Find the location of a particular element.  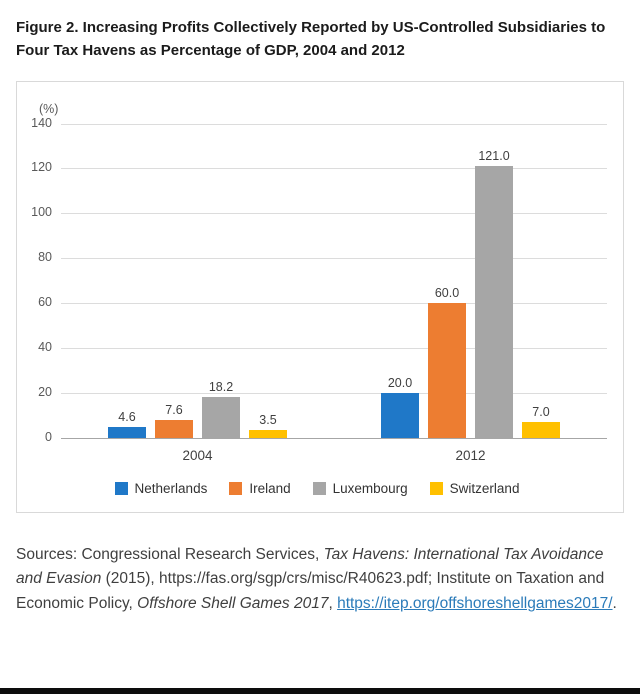

legend: Netherlands Ireland Luxembourg Switzerland is located at coordinates (317, 488).